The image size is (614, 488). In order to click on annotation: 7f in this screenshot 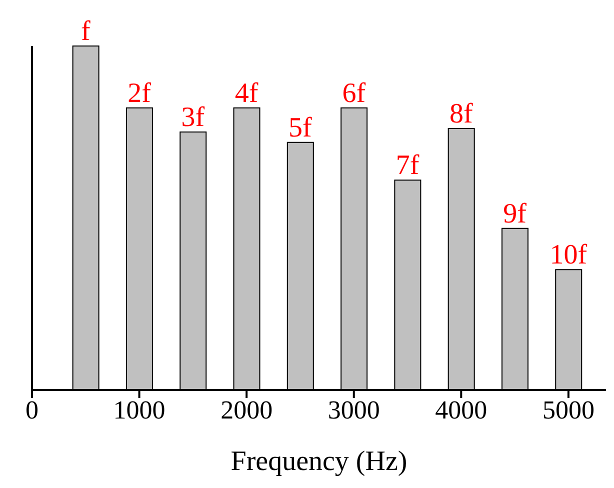, I will do `click(408, 166)`.